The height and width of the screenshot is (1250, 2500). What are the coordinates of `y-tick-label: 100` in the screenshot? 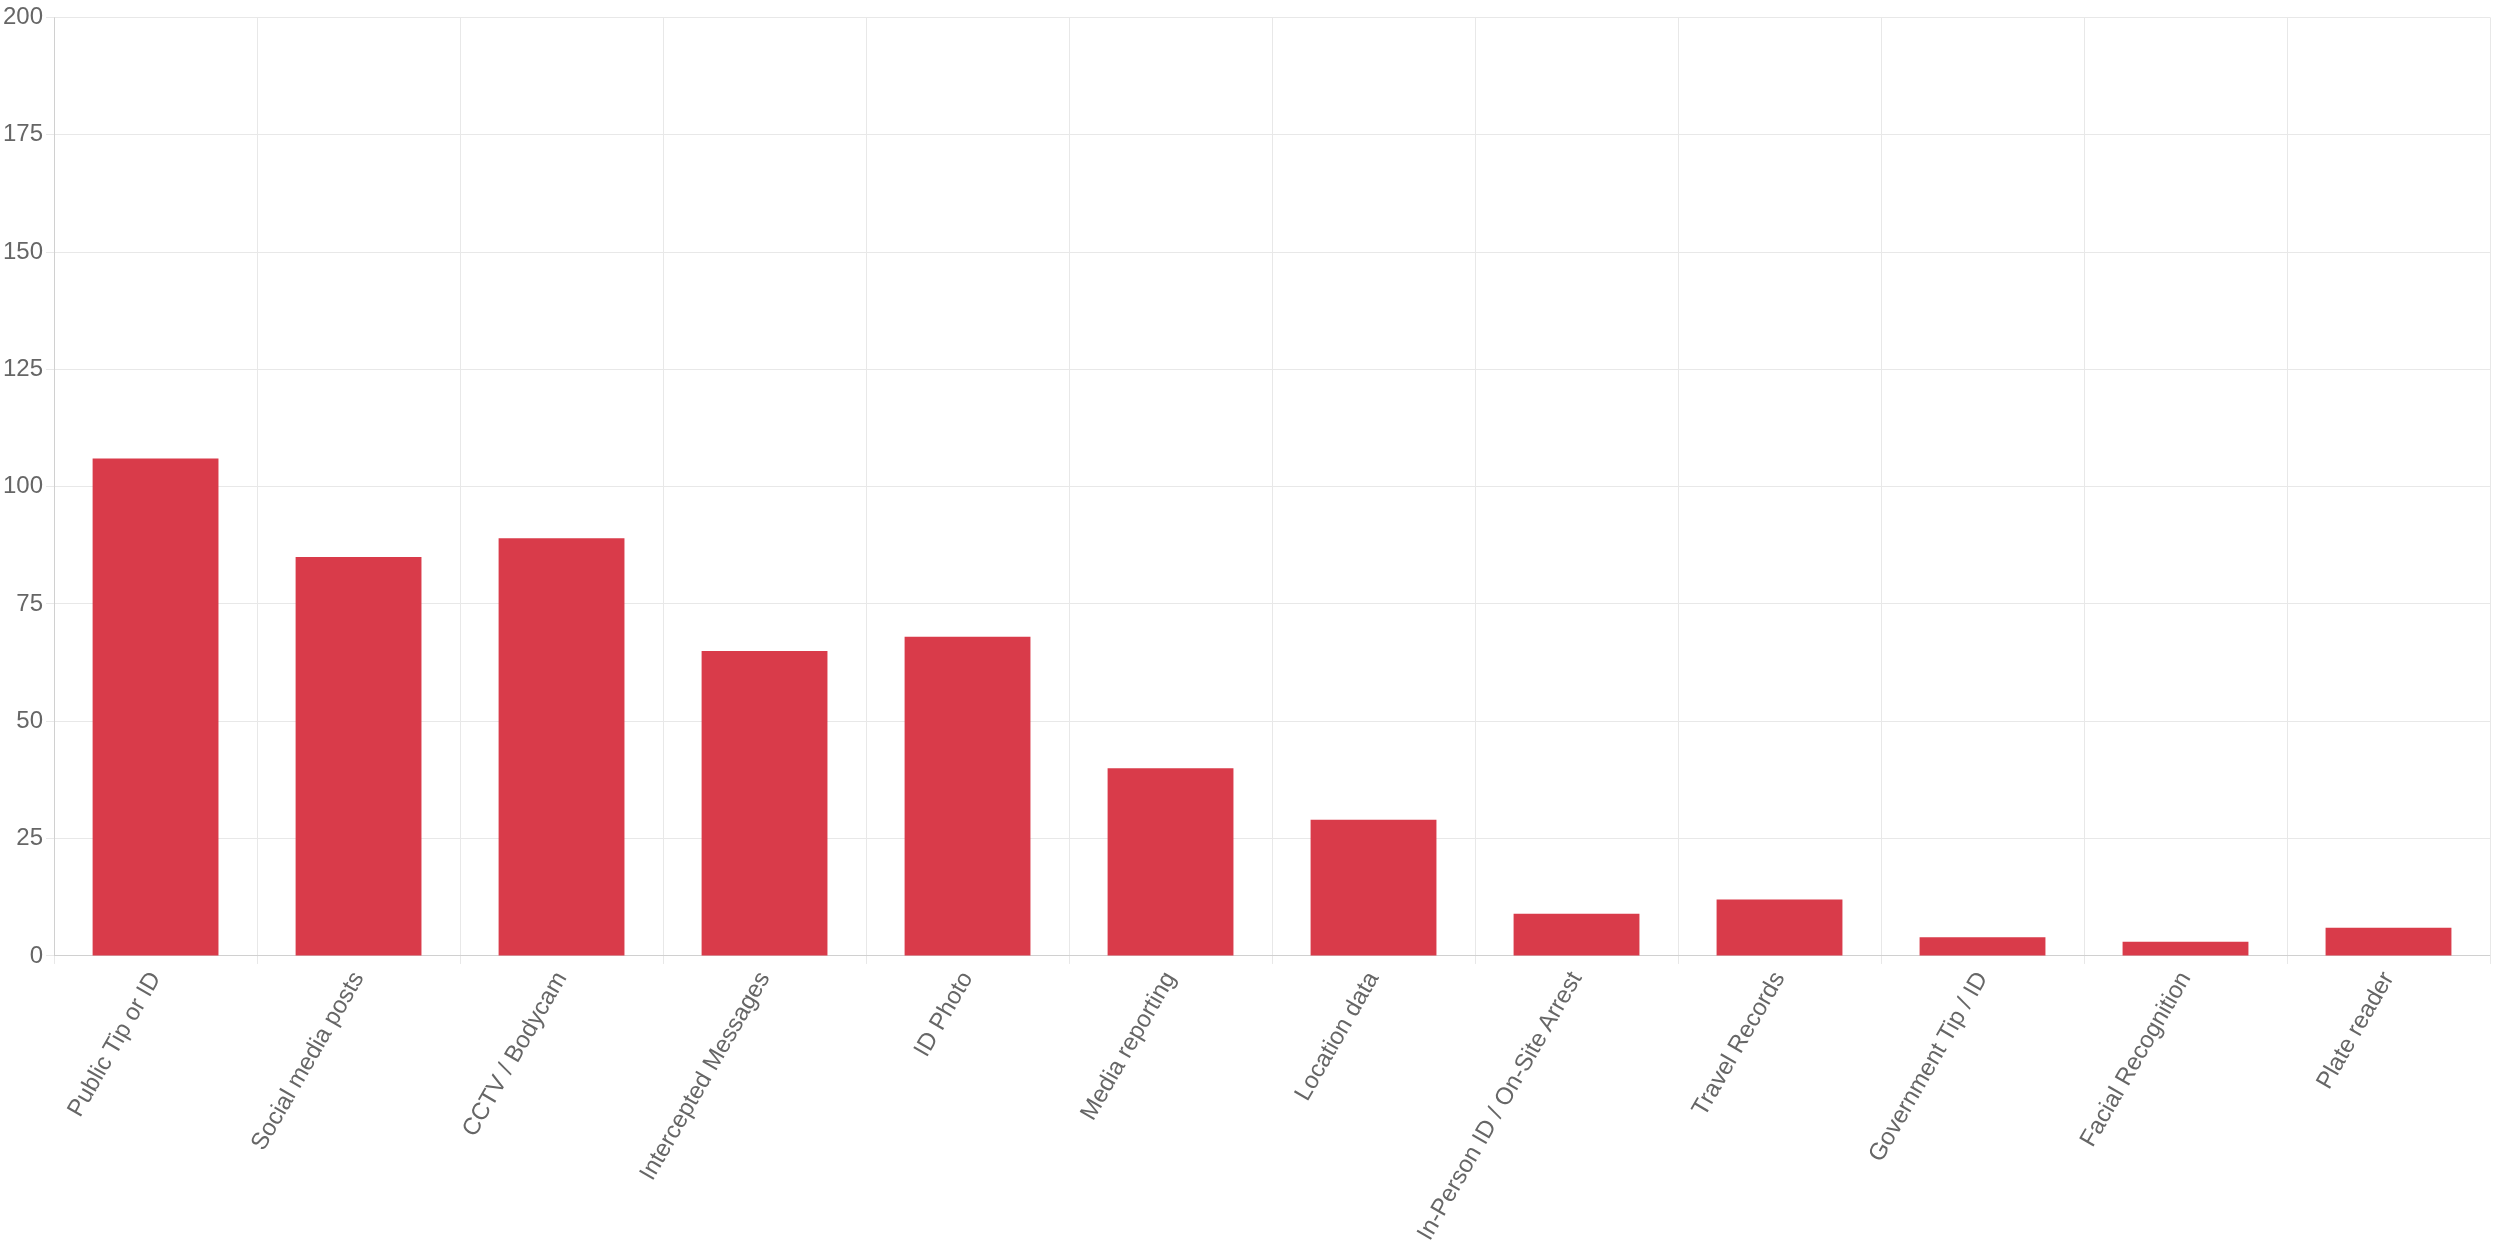 It's located at (23, 485).